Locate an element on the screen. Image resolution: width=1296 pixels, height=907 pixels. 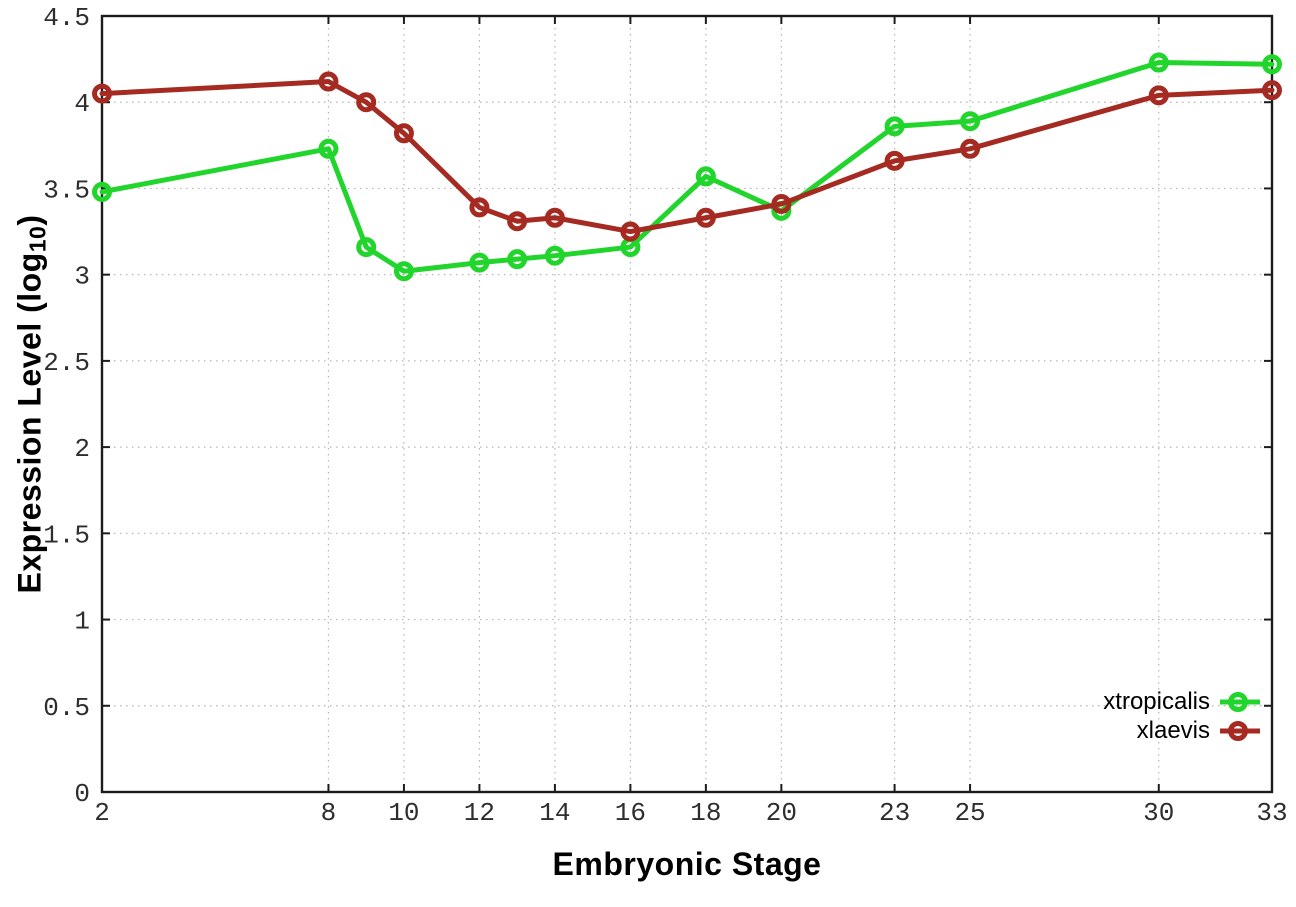
y-tick-label-2: 2 is located at coordinates (82, 449).